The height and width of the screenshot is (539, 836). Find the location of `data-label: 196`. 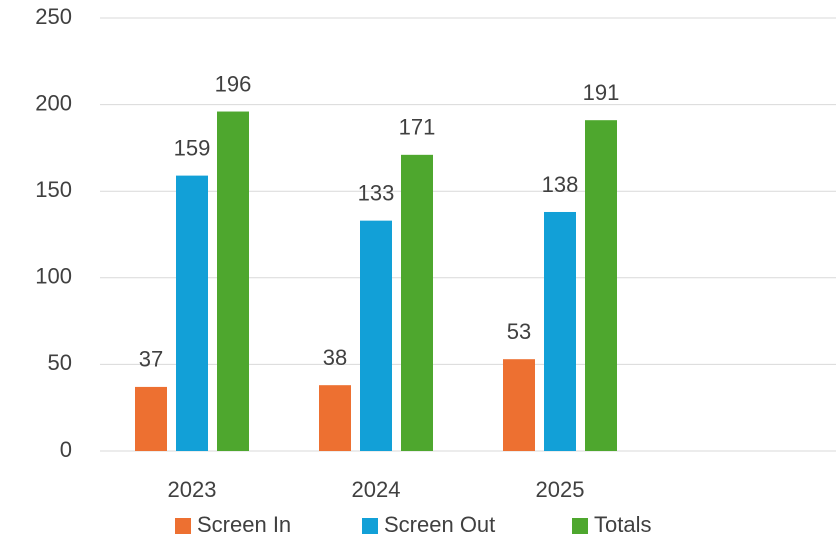

data-label: 196 is located at coordinates (233, 83).